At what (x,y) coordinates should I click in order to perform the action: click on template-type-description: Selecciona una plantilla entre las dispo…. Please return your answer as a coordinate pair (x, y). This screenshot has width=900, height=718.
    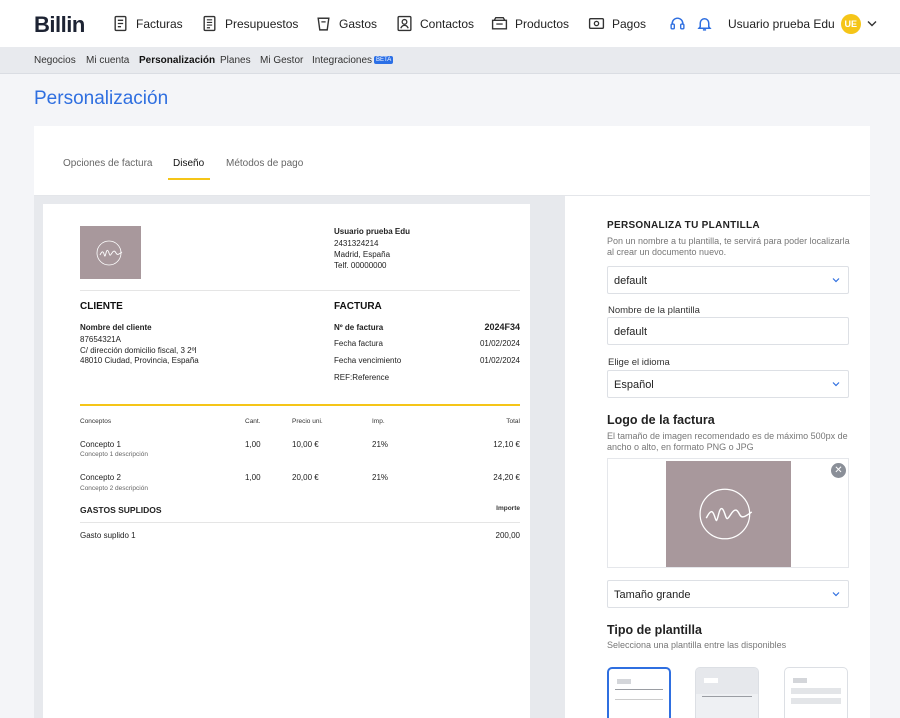
    Looking at the image, I should click on (697, 645).